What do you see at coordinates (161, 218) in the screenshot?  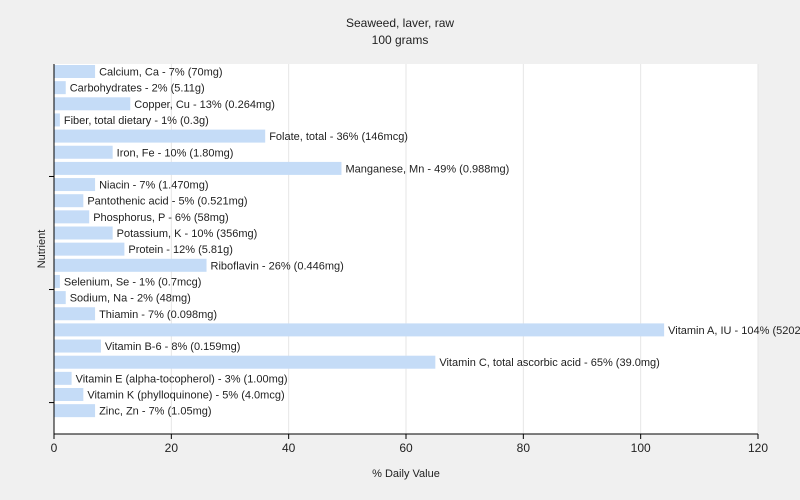 I see `bar-label: Phosphorus, P - 6% (58mg)` at bounding box center [161, 218].